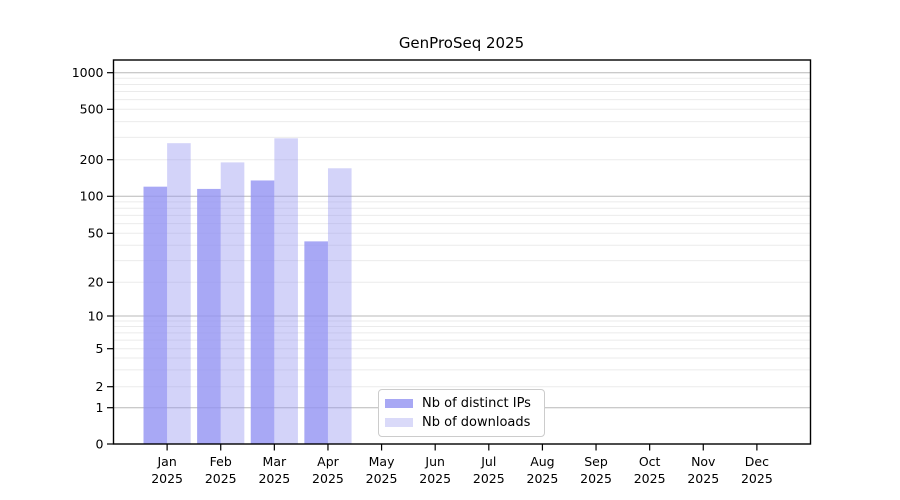 This screenshot has height=500, width=900. What do you see at coordinates (489, 470) in the screenshot?
I see `x-tick-label-jul: Jul 2025` at bounding box center [489, 470].